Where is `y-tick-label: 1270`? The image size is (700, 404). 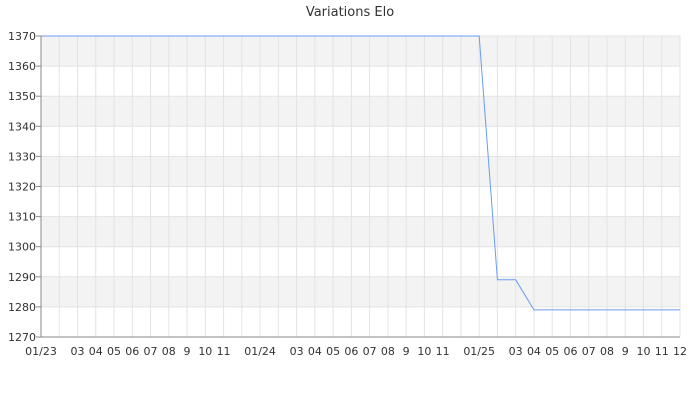
y-tick-label: 1270 is located at coordinates (22, 337).